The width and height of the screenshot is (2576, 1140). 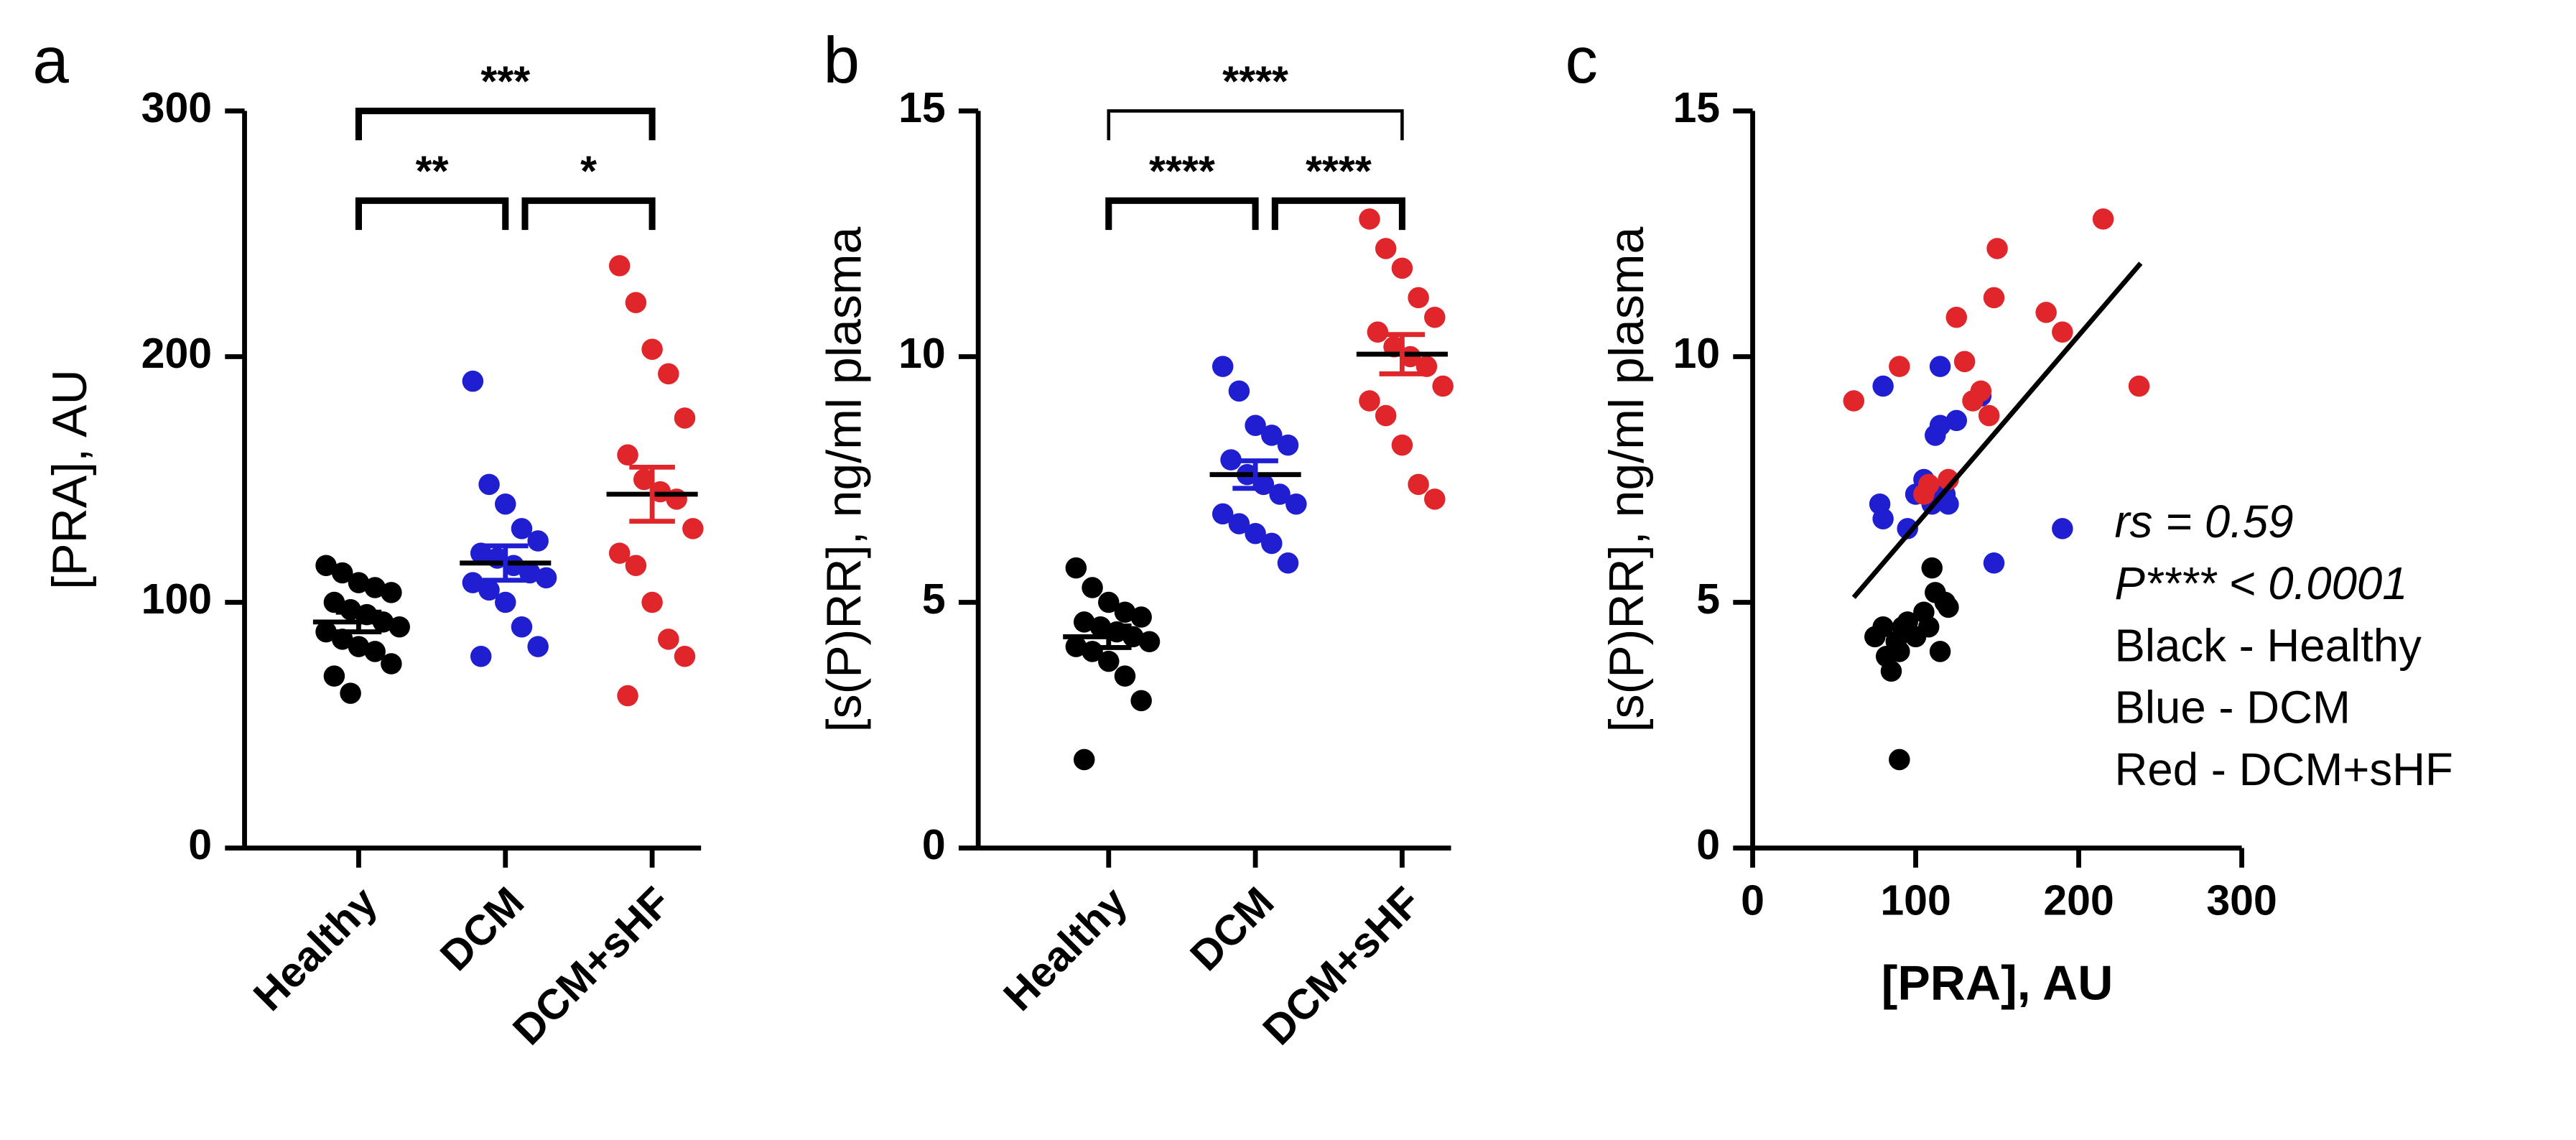 What do you see at coordinates (1066, 949) in the screenshot?
I see `x-tick-label: Healthy` at bounding box center [1066, 949].